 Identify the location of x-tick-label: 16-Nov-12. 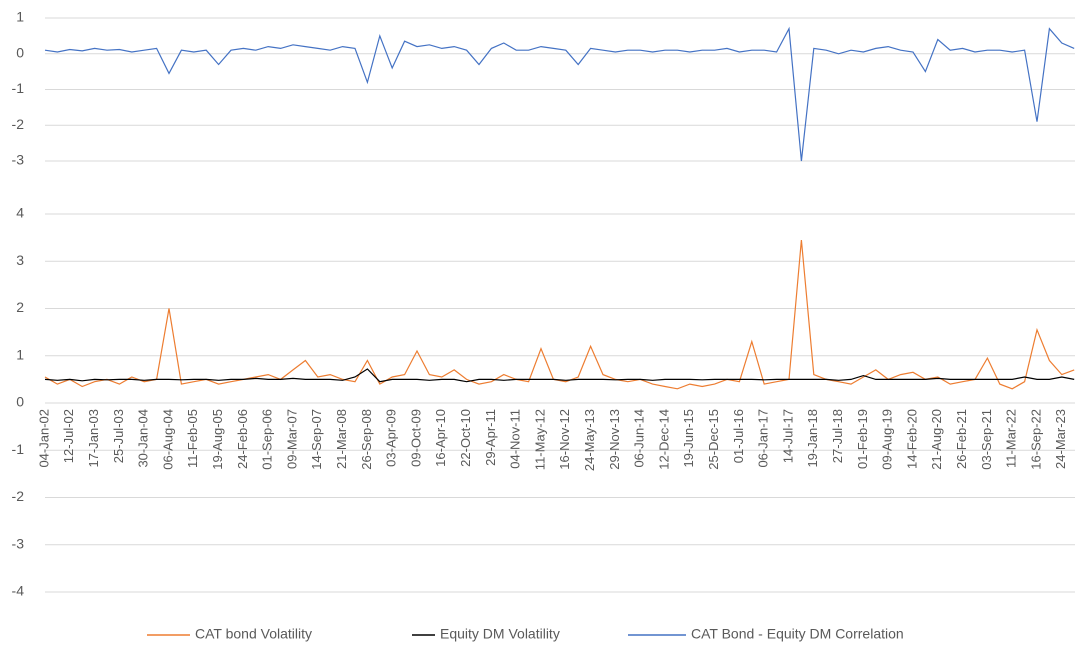
(564, 439).